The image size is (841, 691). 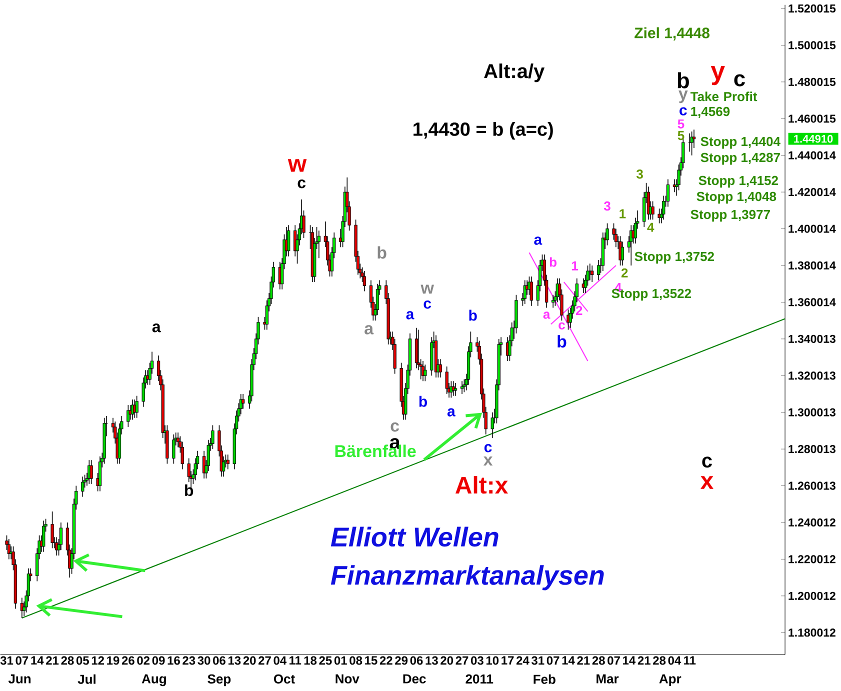 I want to click on y-tick-label: 1.220012, so click(x=812, y=559).